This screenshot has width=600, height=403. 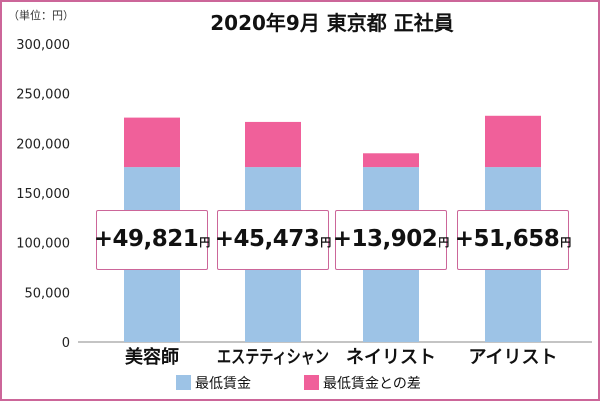 I want to click on difference-value: +13,902, so click(x=385, y=239).